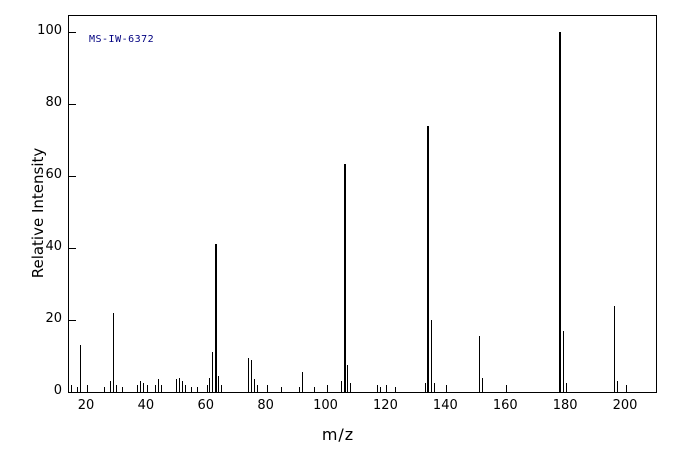 This screenshot has height=455, width=676. What do you see at coordinates (86, 405) in the screenshot?
I see `x-tick-label: 20` at bounding box center [86, 405].